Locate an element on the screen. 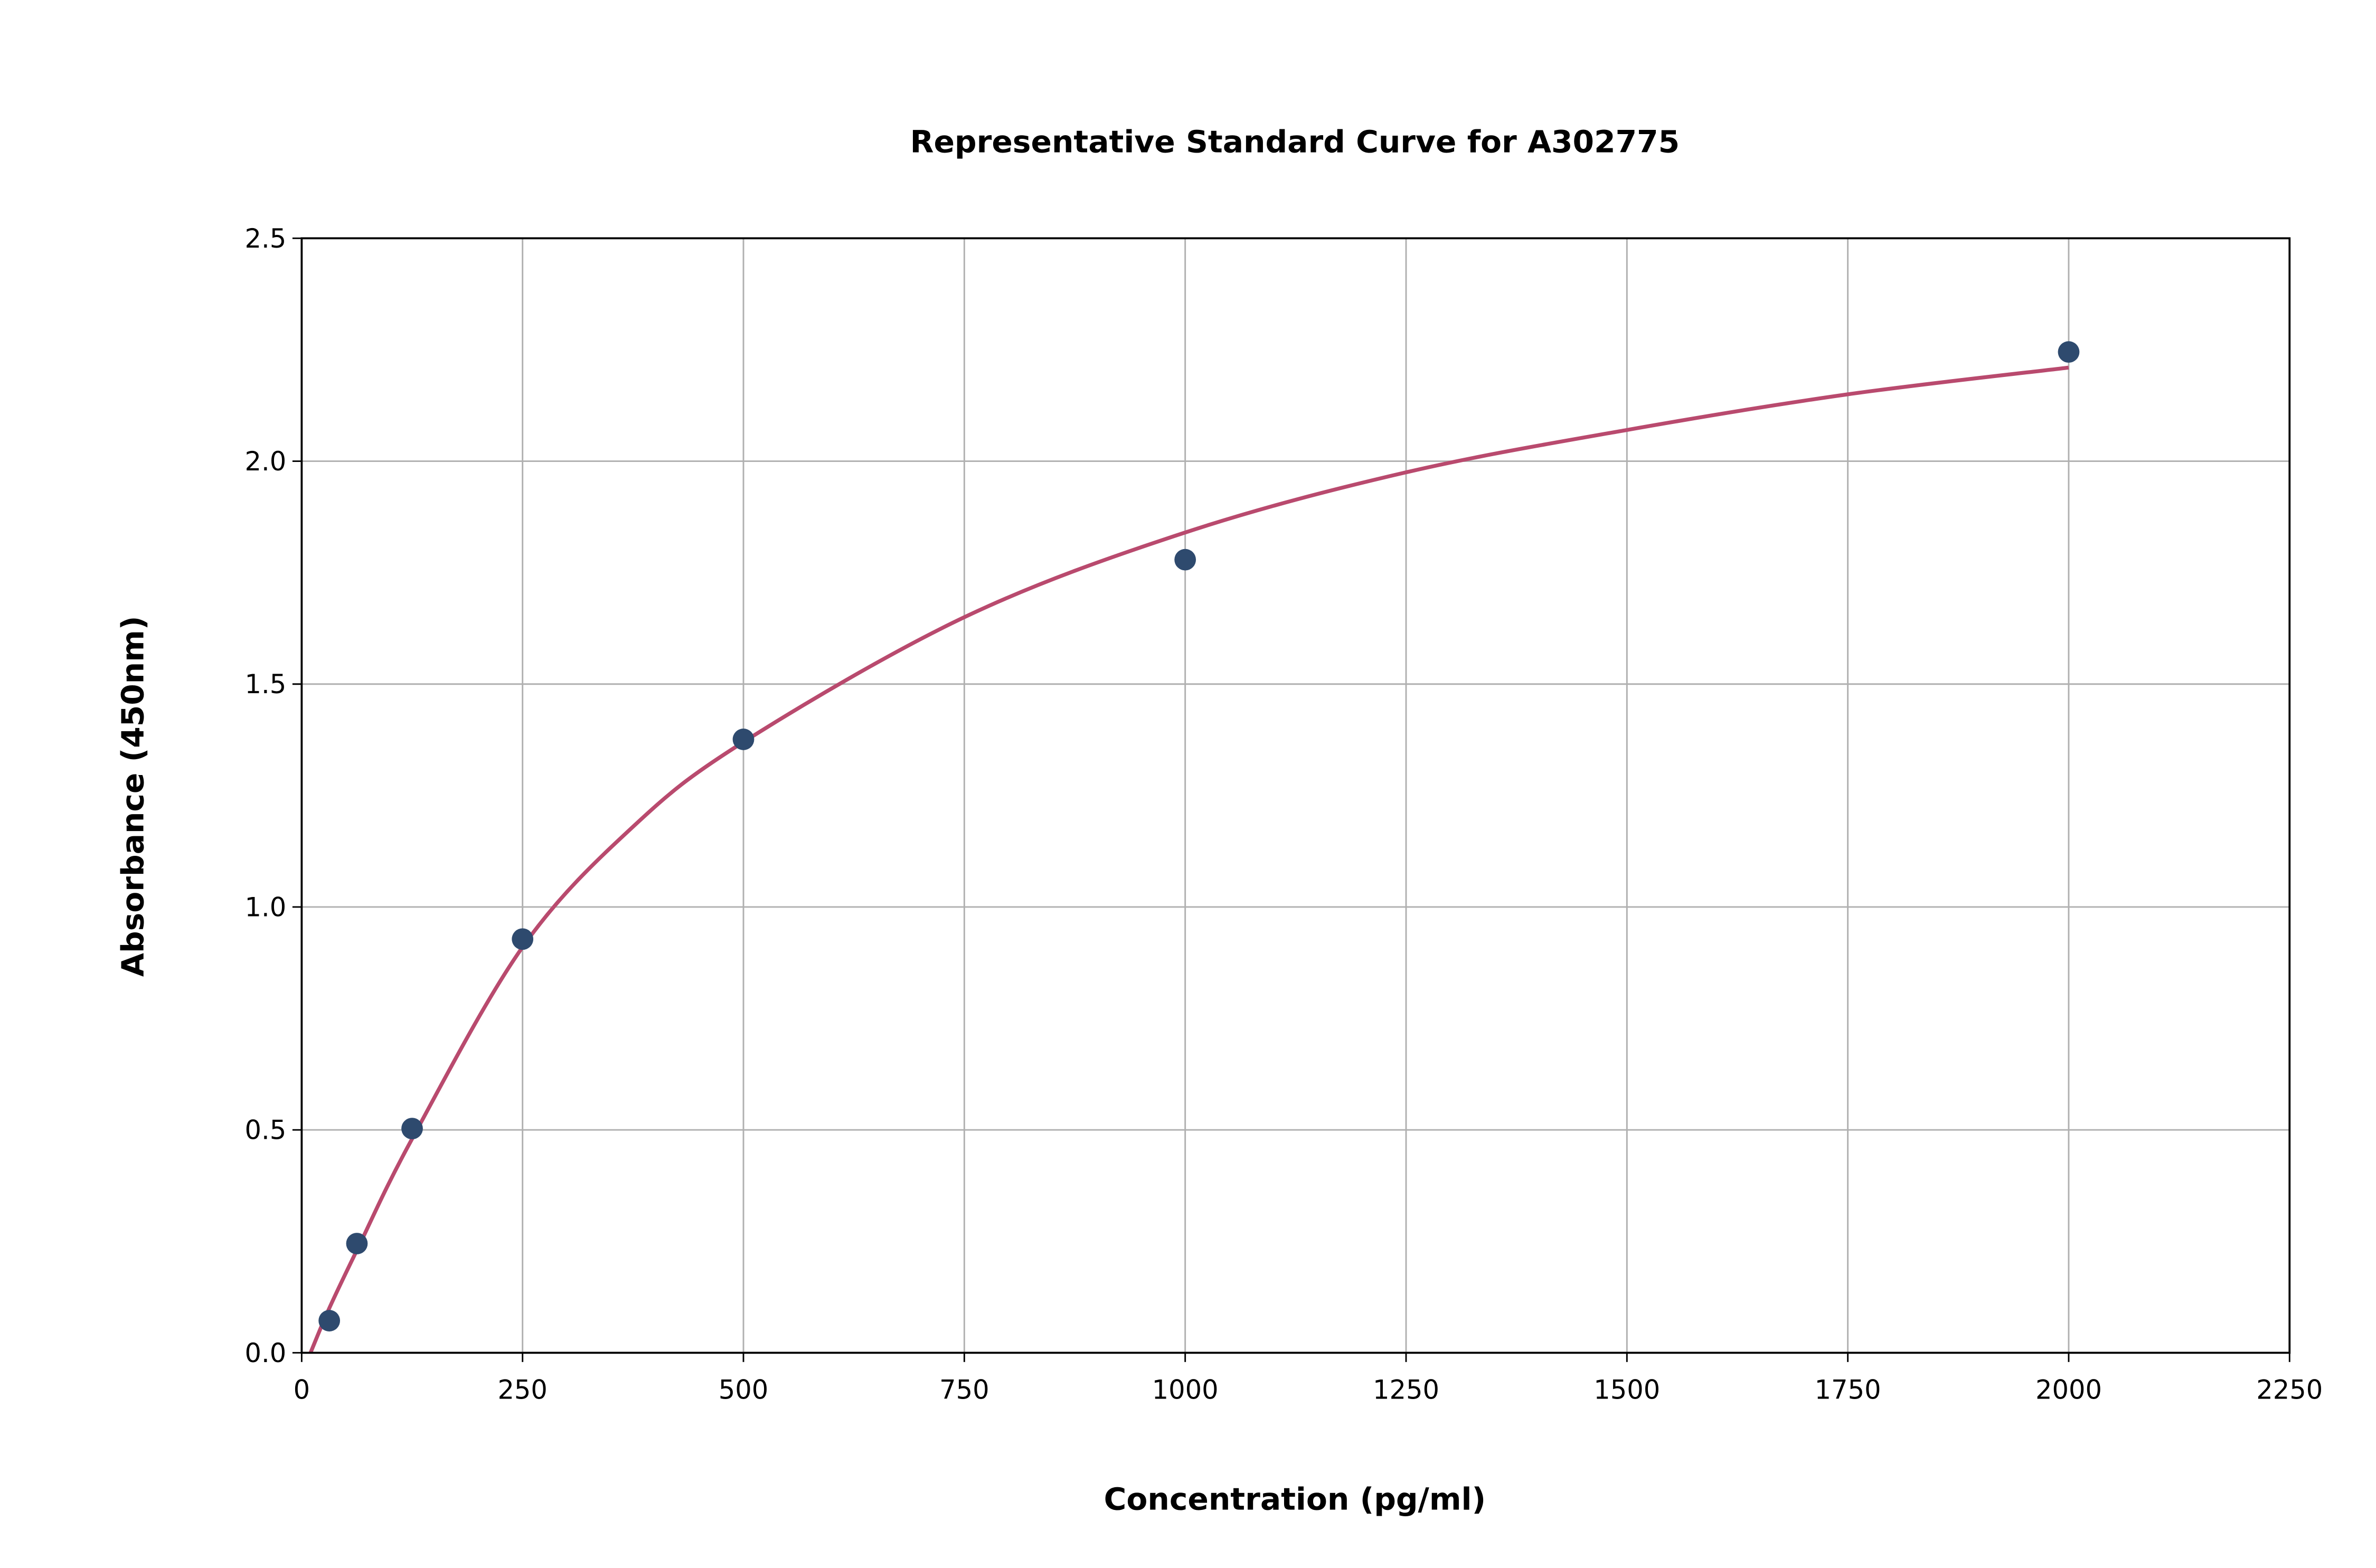 This screenshot has width=2376, height=1568. x-tick-label: 750 is located at coordinates (964, 1390).